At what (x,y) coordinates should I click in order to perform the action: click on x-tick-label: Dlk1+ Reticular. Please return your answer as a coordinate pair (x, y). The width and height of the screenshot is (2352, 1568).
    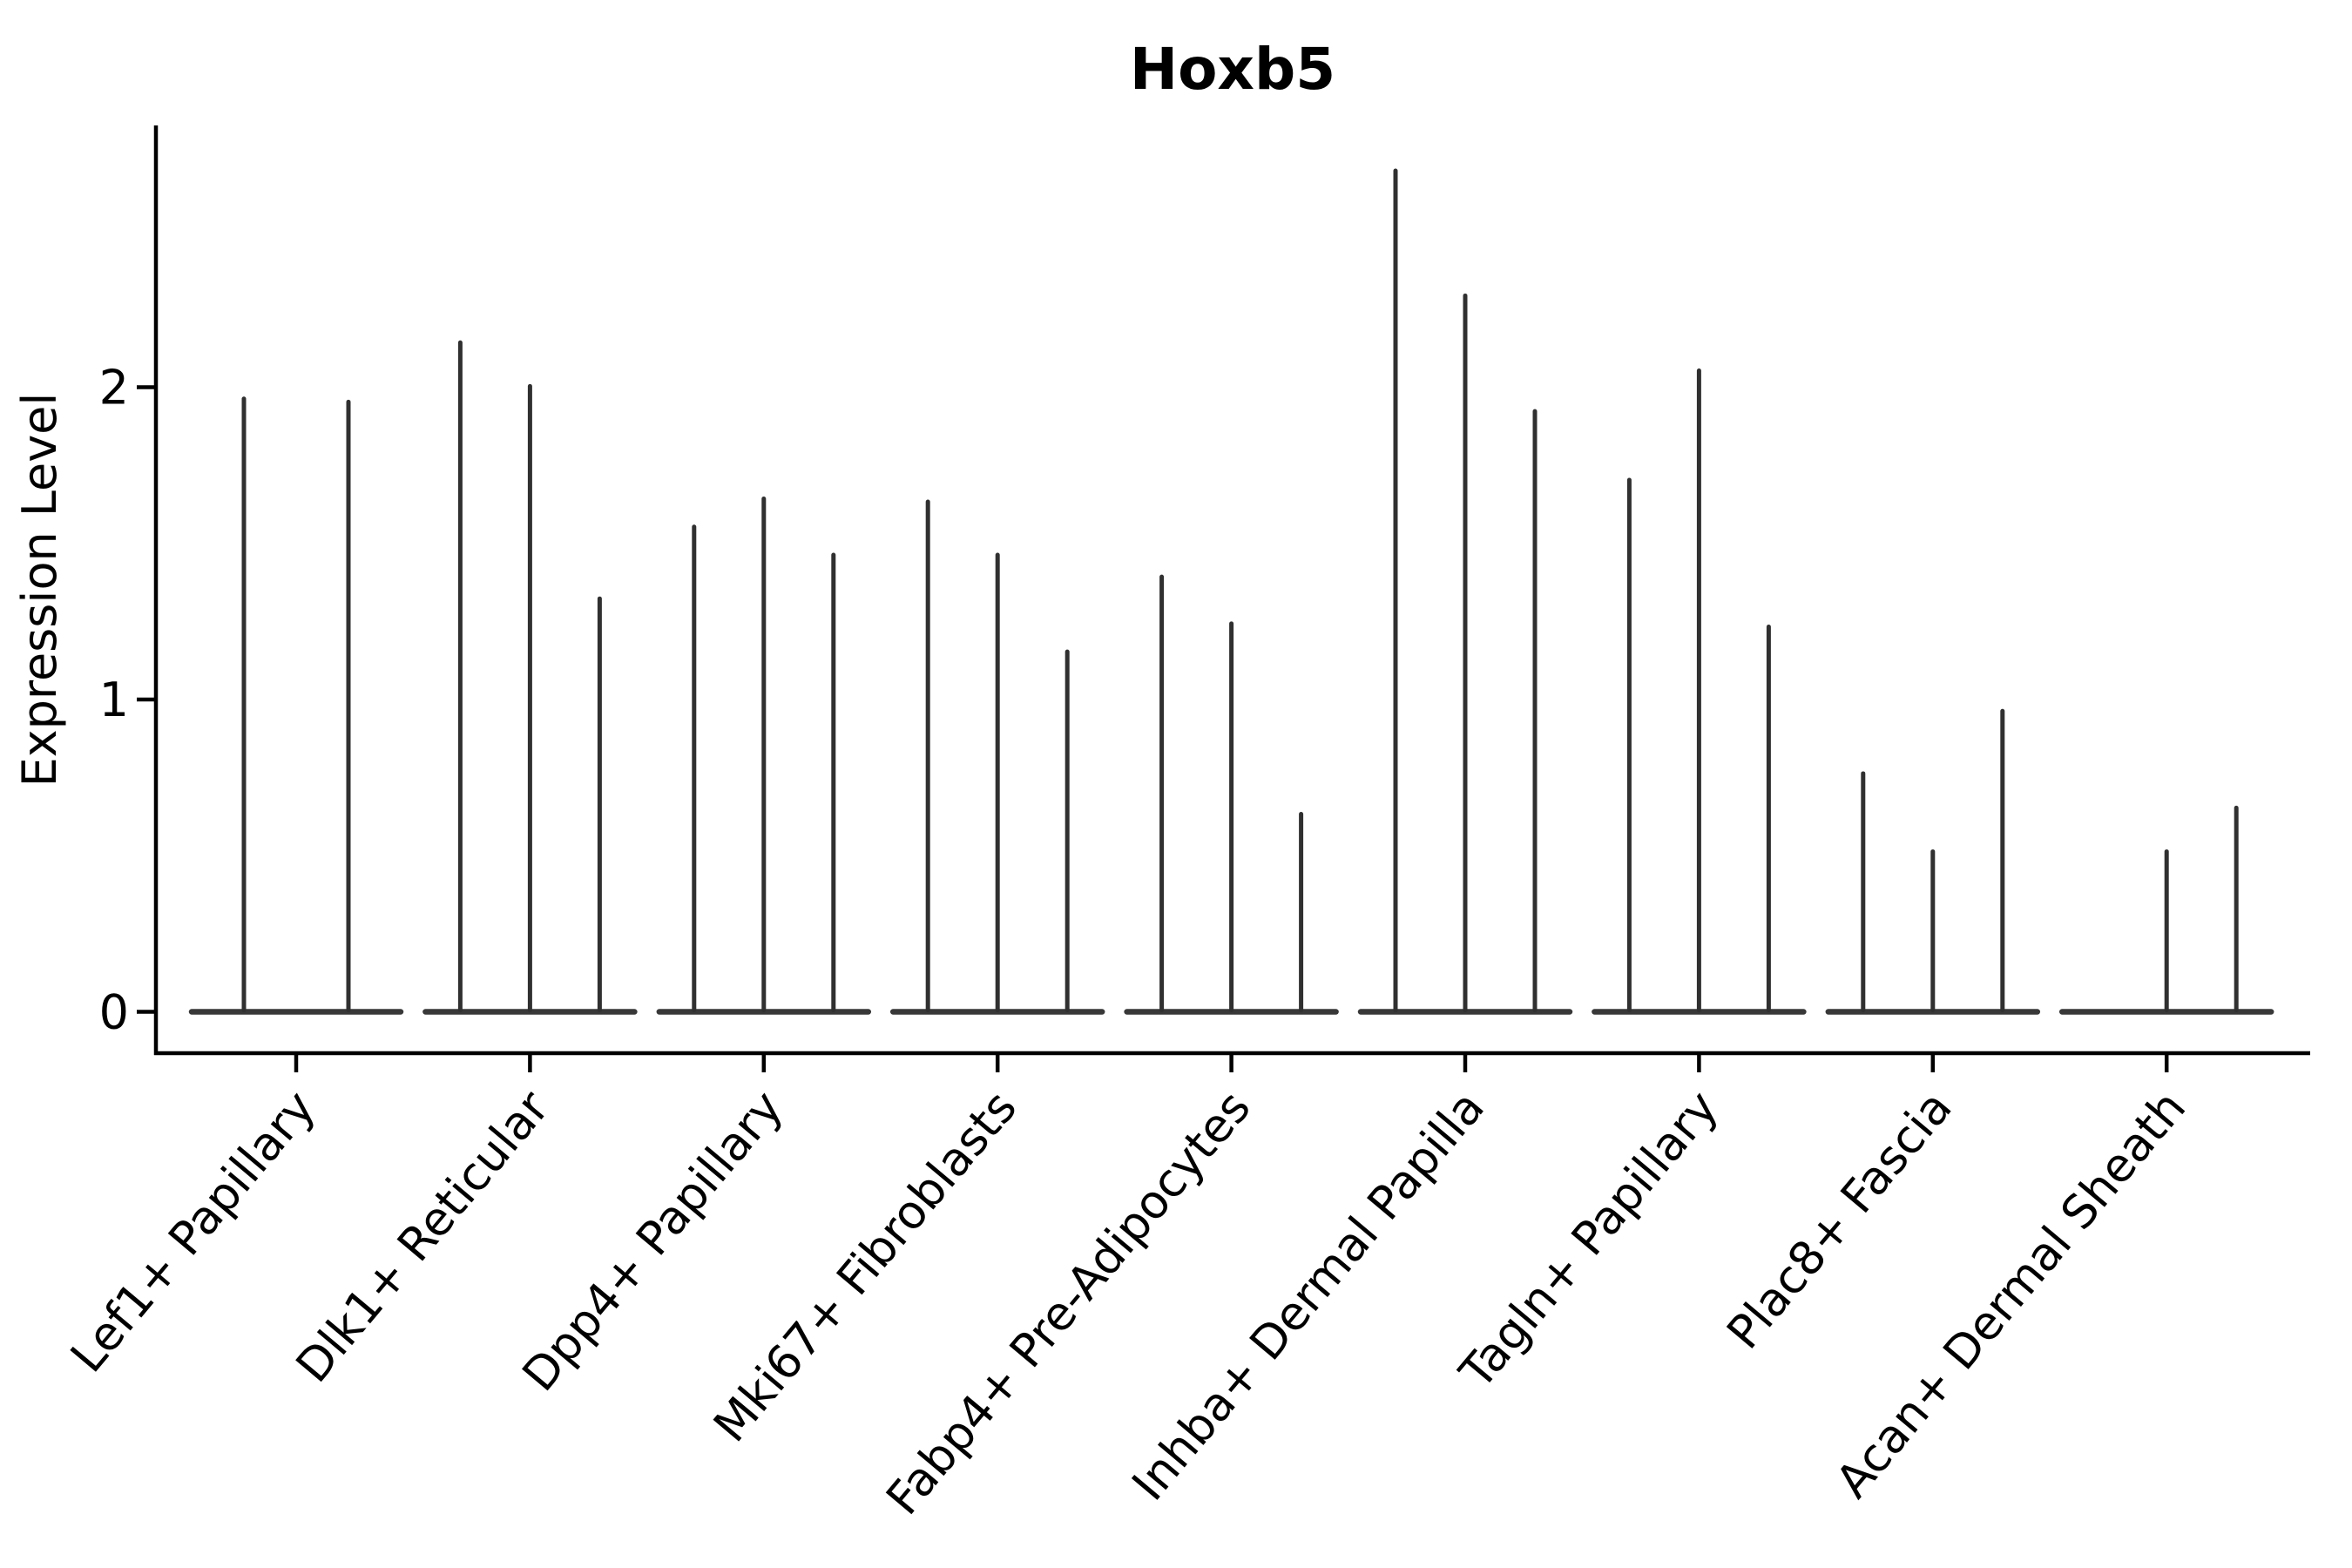
    Looking at the image, I should click on (423, 1237).